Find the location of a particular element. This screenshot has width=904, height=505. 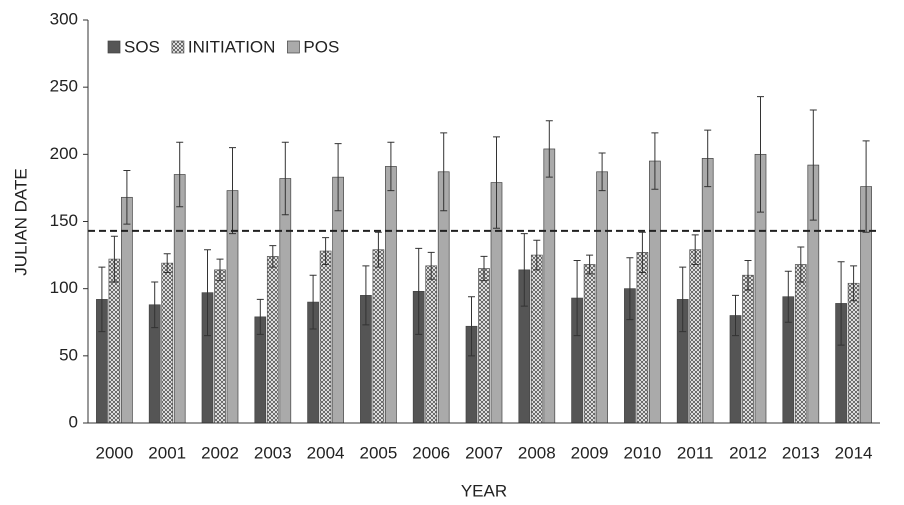

legend-label: INITIATION is located at coordinates (232, 46).